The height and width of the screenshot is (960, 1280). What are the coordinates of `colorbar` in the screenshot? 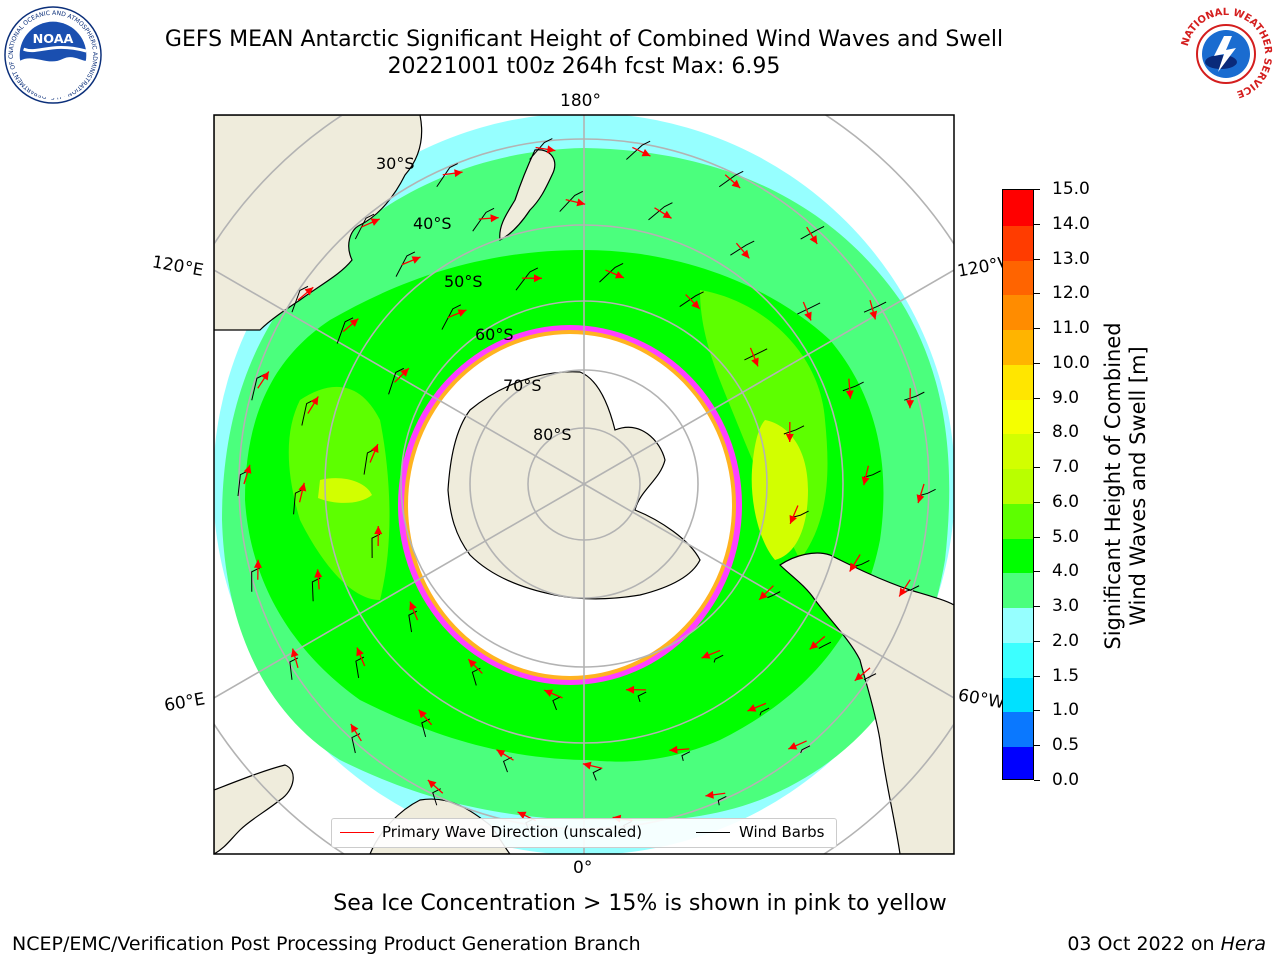 It's located at (1018, 484).